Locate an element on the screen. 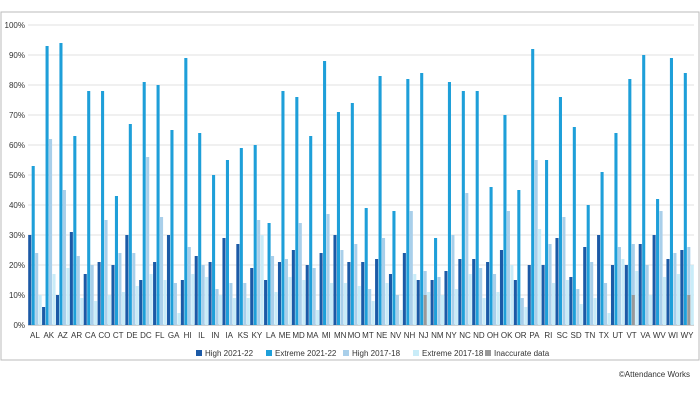 Image resolution: width=700 pixels, height=400 pixels. bar-high-2021-22-tx is located at coordinates (599, 280).